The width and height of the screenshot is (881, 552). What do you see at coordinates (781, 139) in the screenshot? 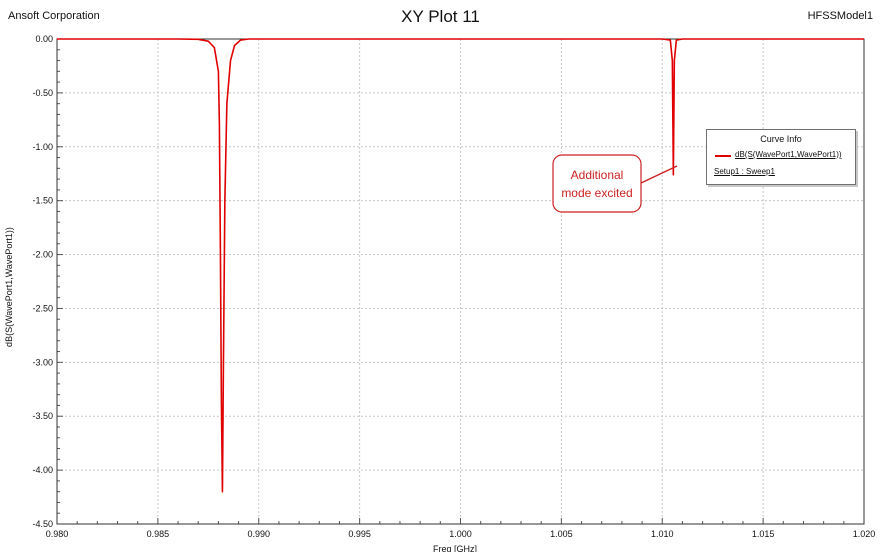
I see `legend-title: Curve Info` at bounding box center [781, 139].